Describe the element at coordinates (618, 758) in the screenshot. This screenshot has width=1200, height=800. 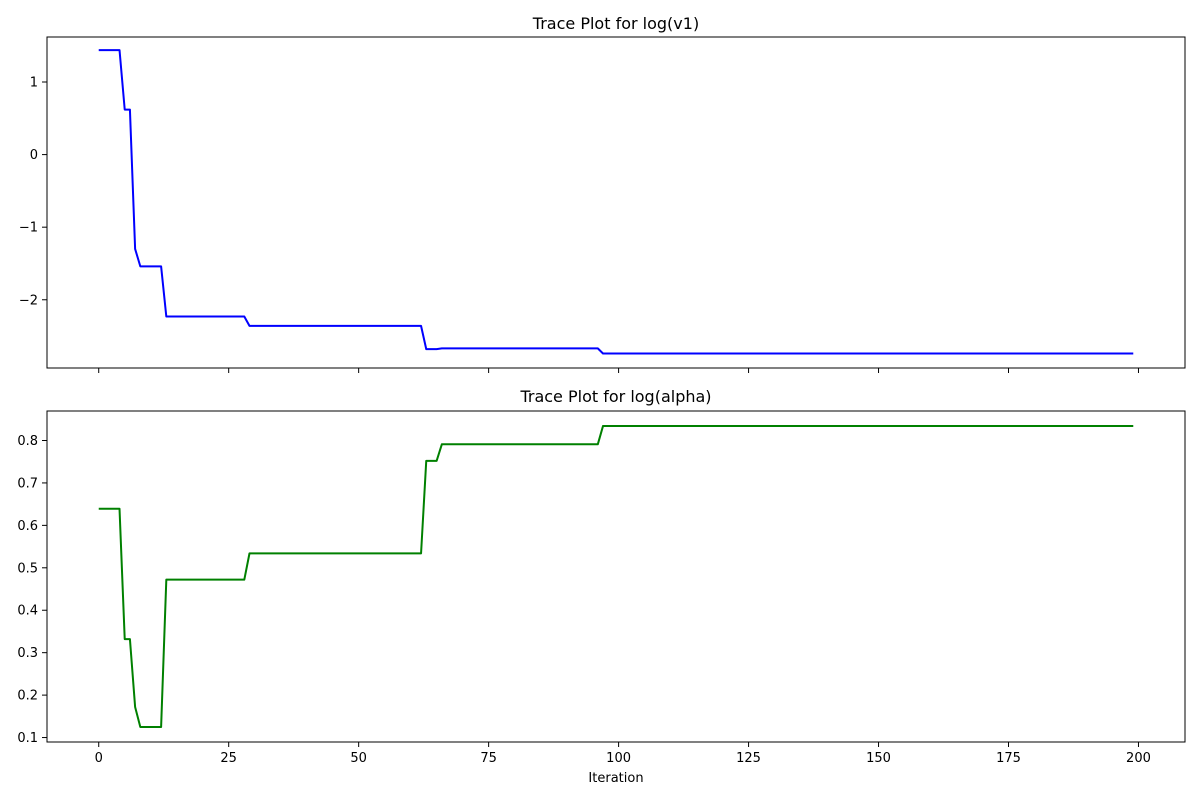
I see `x-tick-label-log-alpha: 100` at that location.